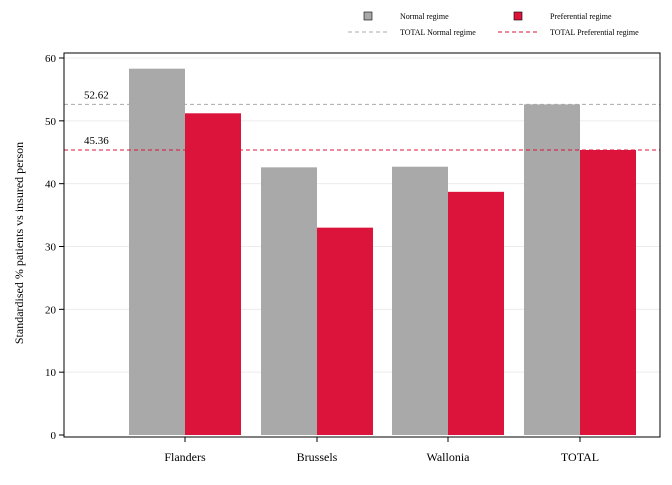  I want to click on y-tick-label: 40, so click(51, 185).